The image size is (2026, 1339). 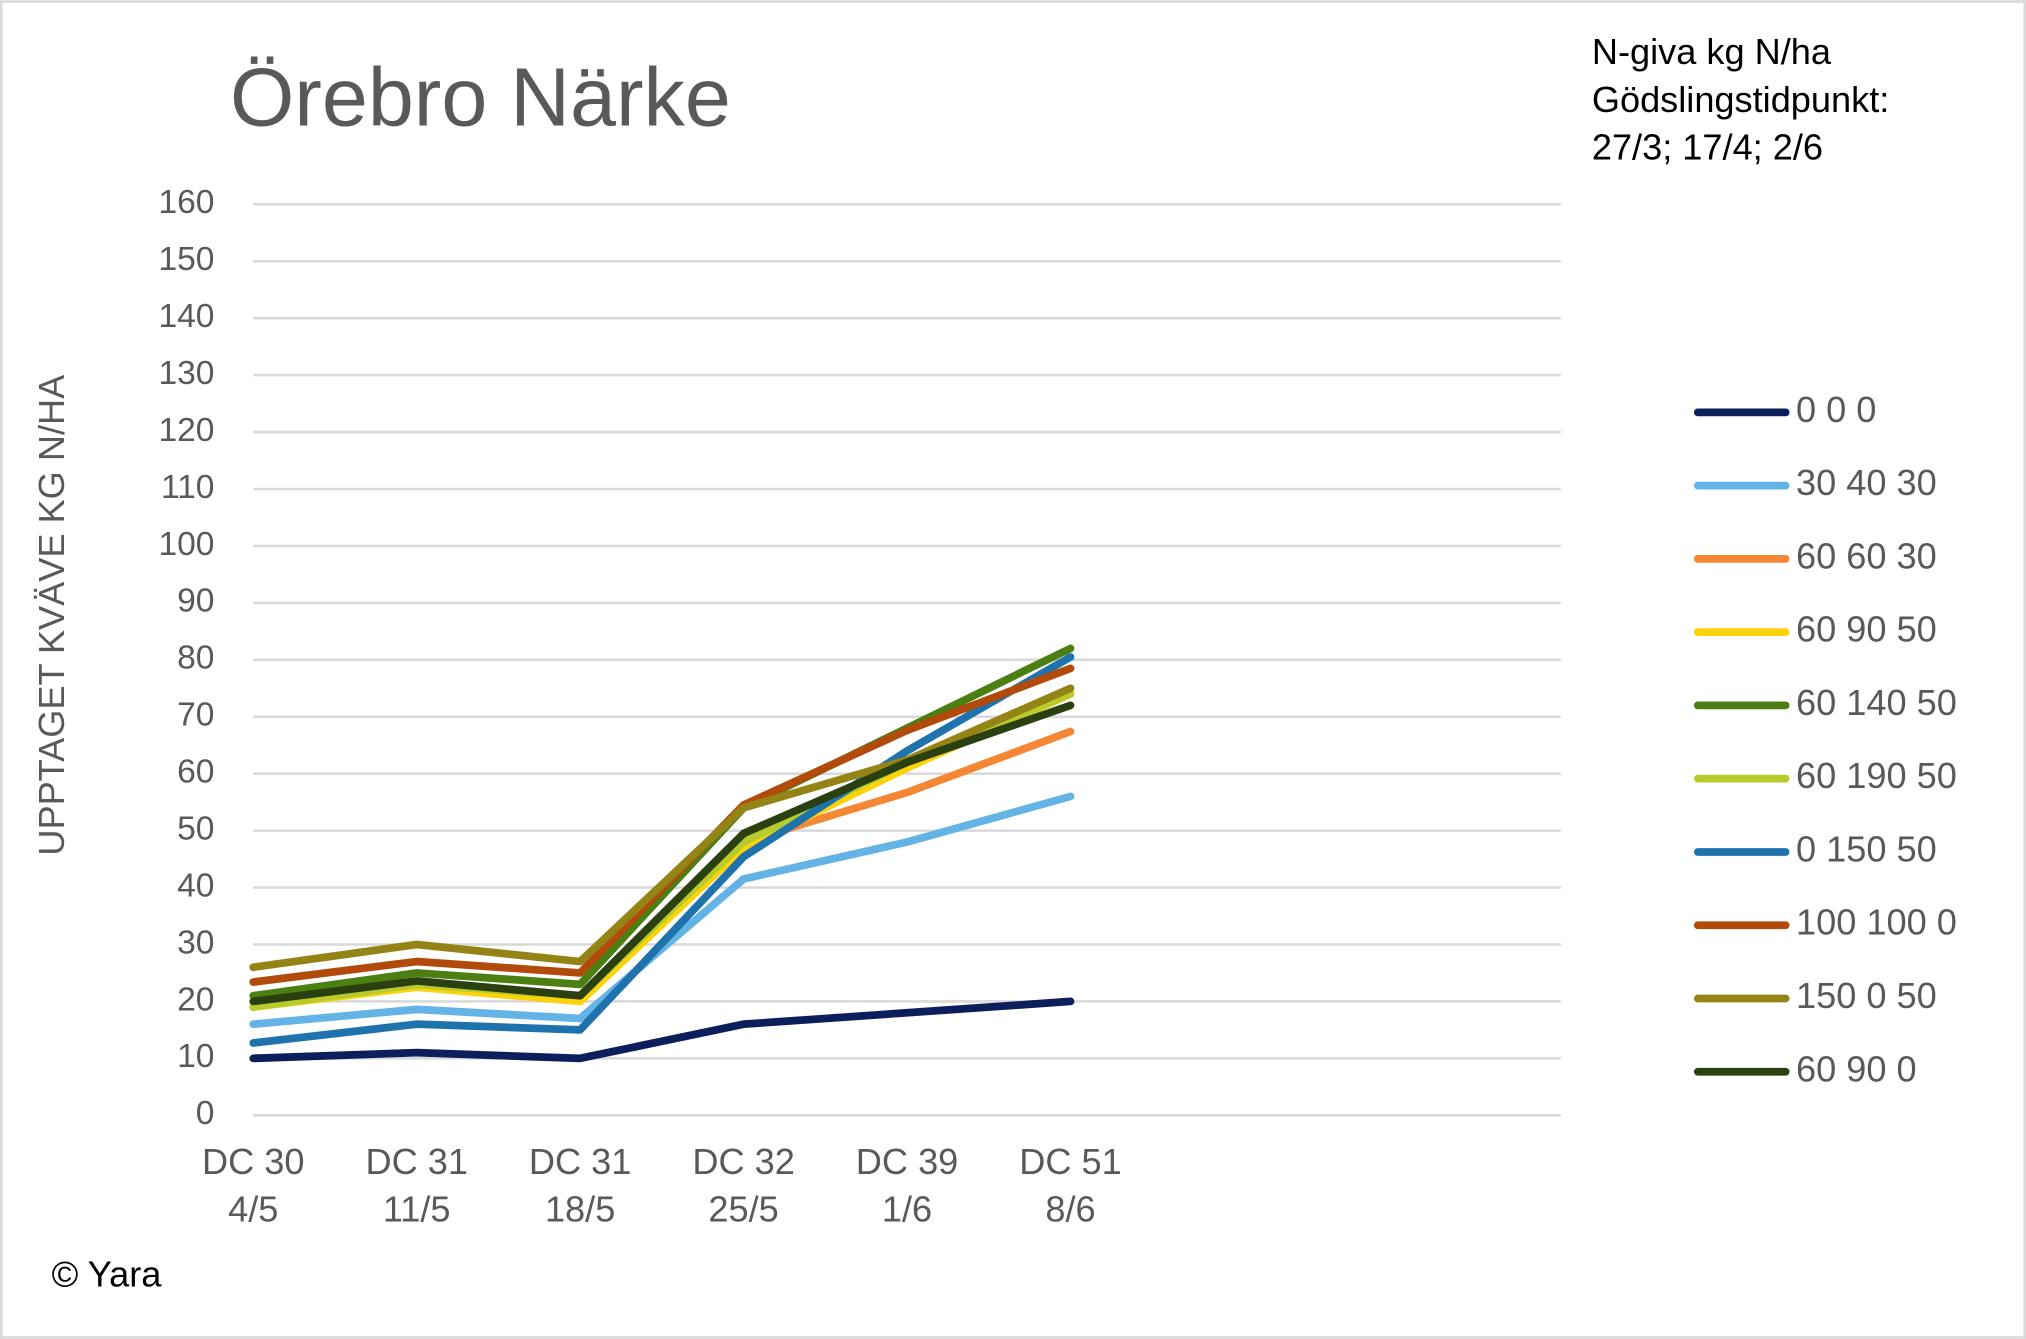 What do you see at coordinates (195, 1056) in the screenshot?
I see `y-tick-label: 10` at bounding box center [195, 1056].